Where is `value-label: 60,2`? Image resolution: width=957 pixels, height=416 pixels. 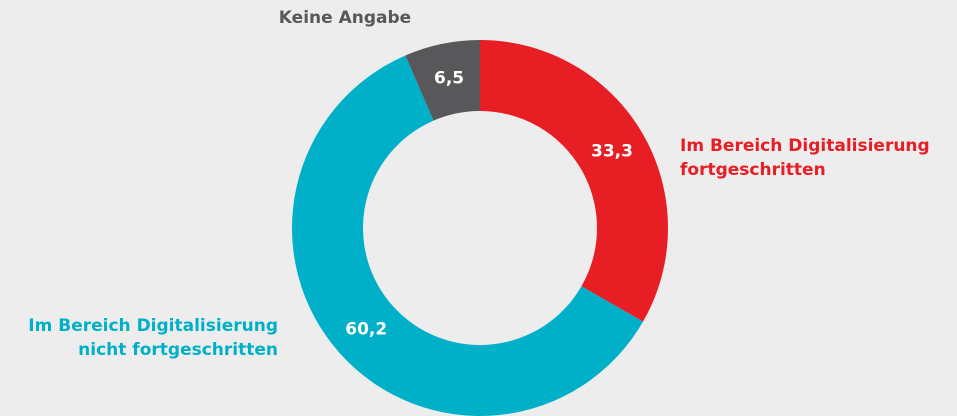 value-label: 60,2 is located at coordinates (366, 330).